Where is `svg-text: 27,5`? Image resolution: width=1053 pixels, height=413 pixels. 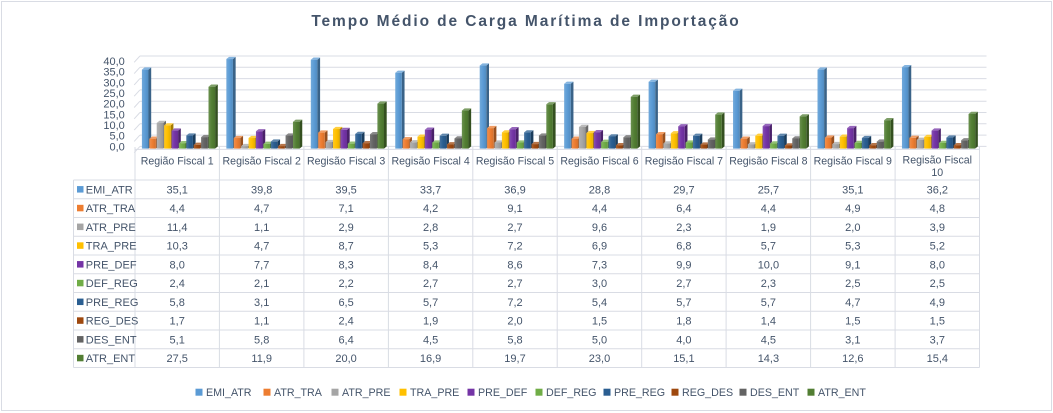 svg-text: 27,5 is located at coordinates (176, 359).